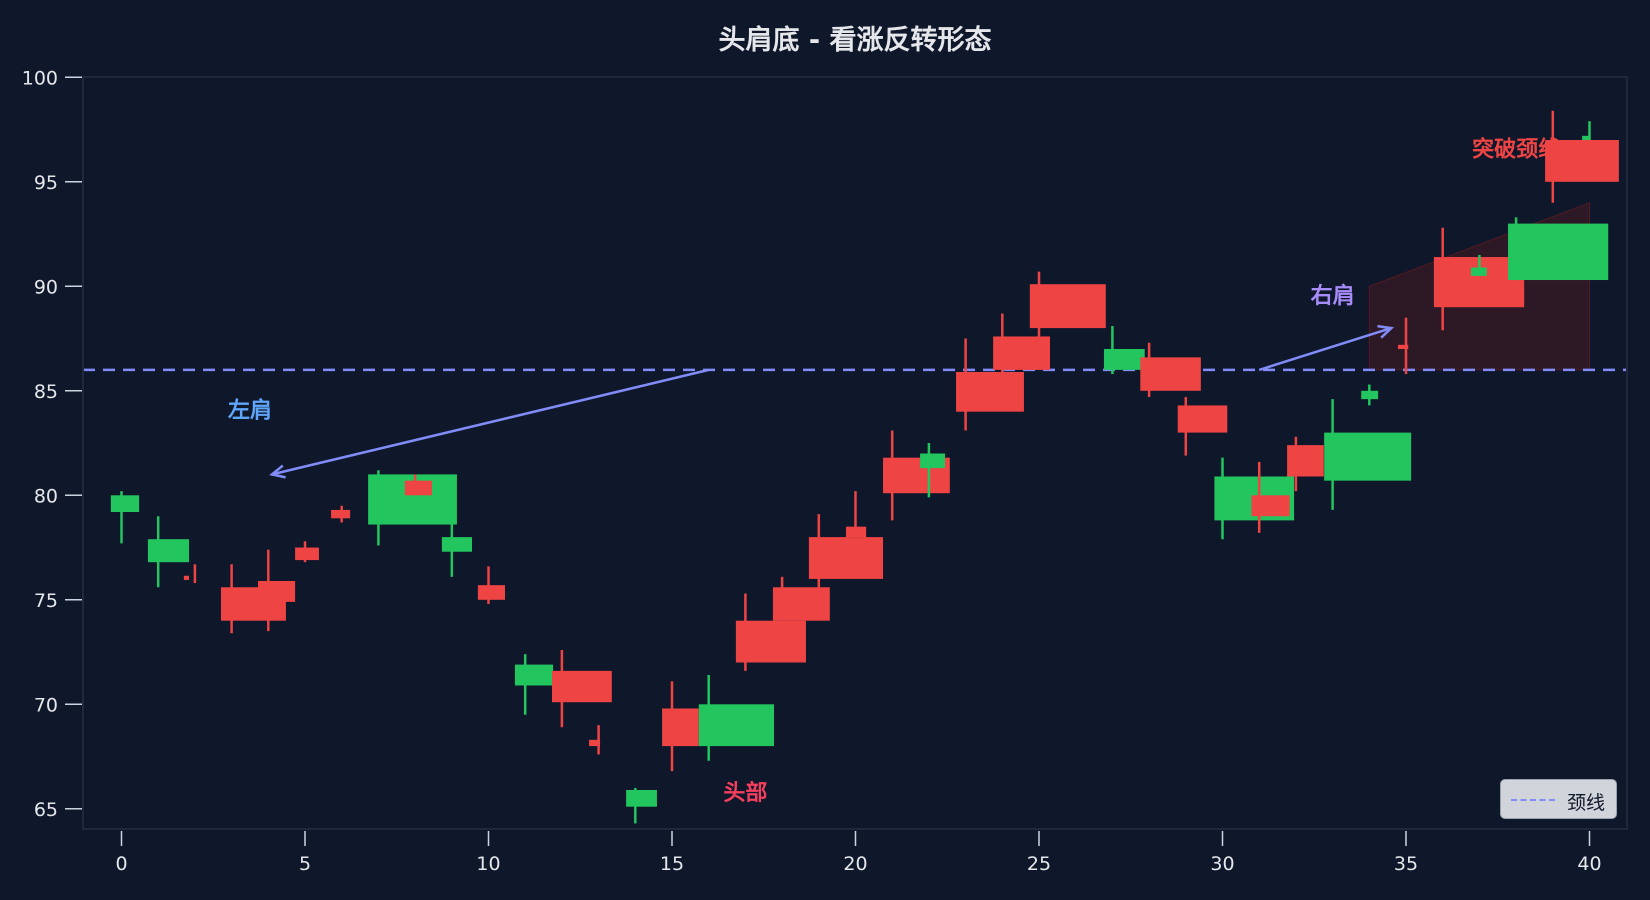  I want to click on x-tick-label: 25, so click(1039, 864).